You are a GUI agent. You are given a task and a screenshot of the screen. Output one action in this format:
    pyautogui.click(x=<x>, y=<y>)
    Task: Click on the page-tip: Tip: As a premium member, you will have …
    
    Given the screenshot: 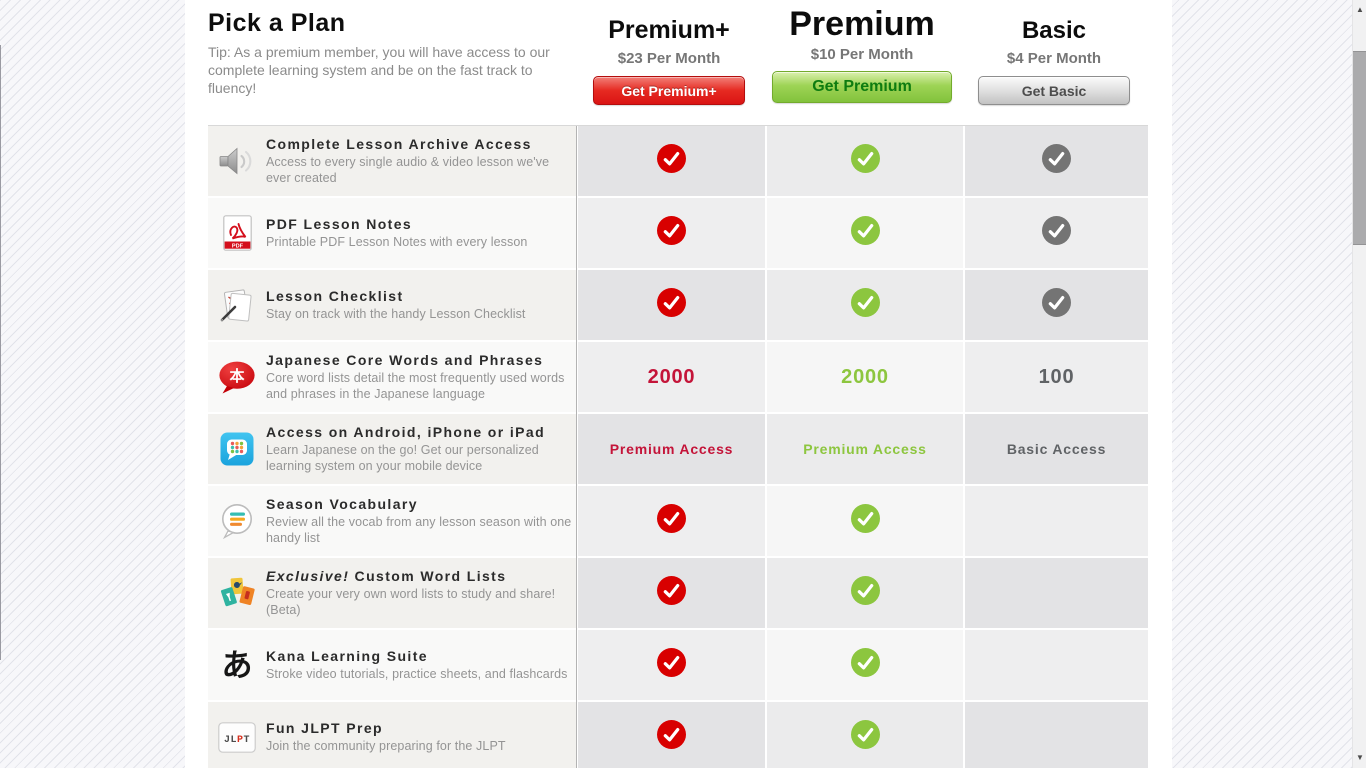 What is the action you would take?
    pyautogui.click(x=379, y=70)
    